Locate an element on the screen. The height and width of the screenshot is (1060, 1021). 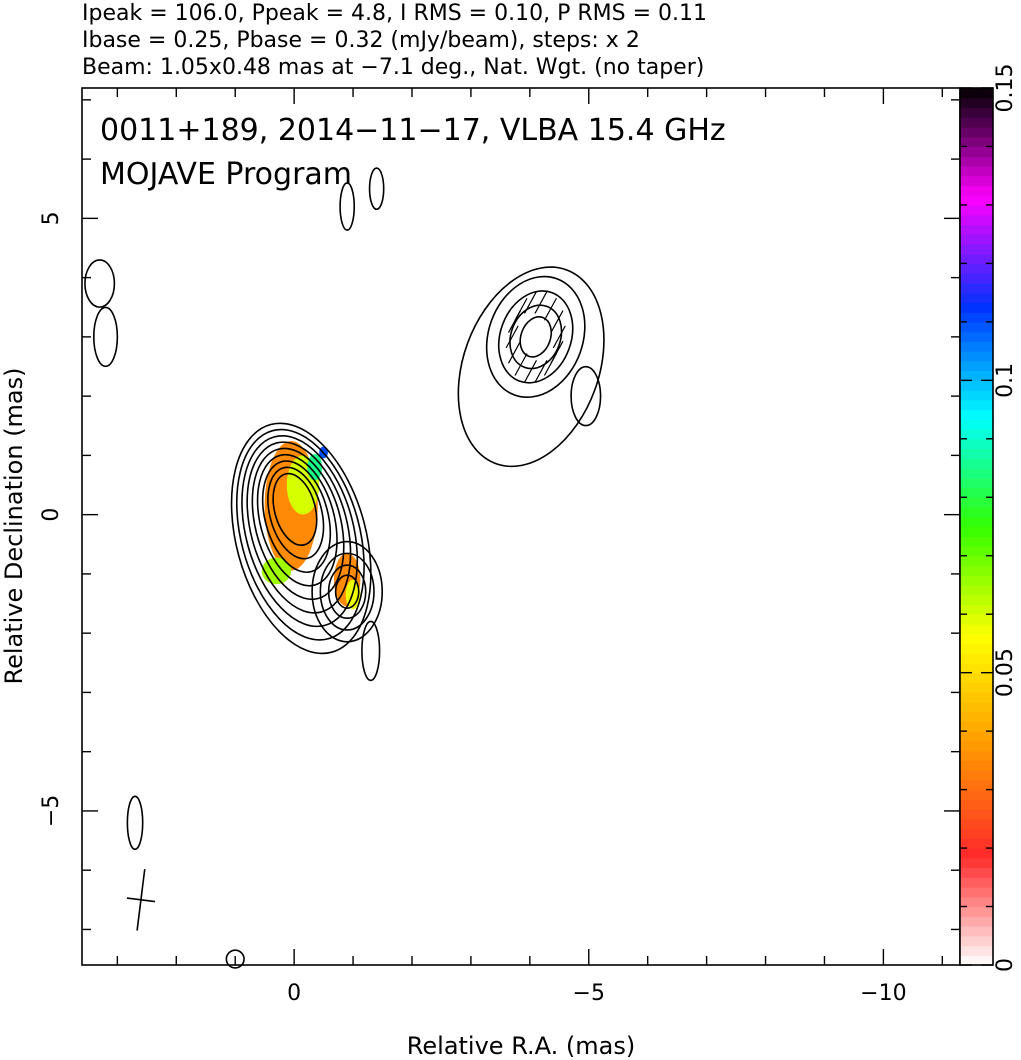
x-tick-label: −5 is located at coordinates (589, 993).